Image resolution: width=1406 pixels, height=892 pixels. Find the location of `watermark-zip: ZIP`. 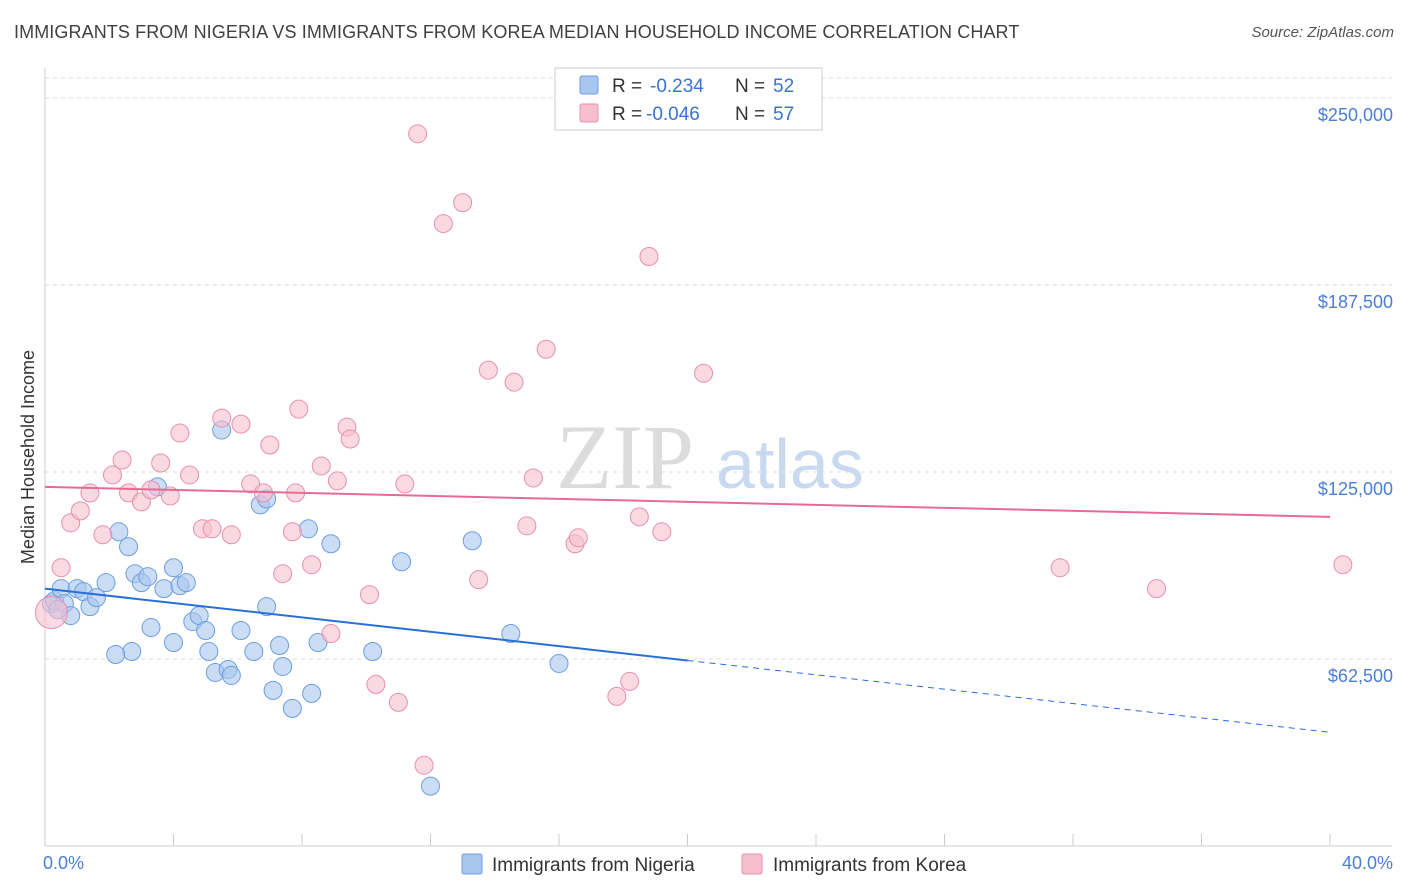

watermark-zip: ZIP is located at coordinates (625, 457).